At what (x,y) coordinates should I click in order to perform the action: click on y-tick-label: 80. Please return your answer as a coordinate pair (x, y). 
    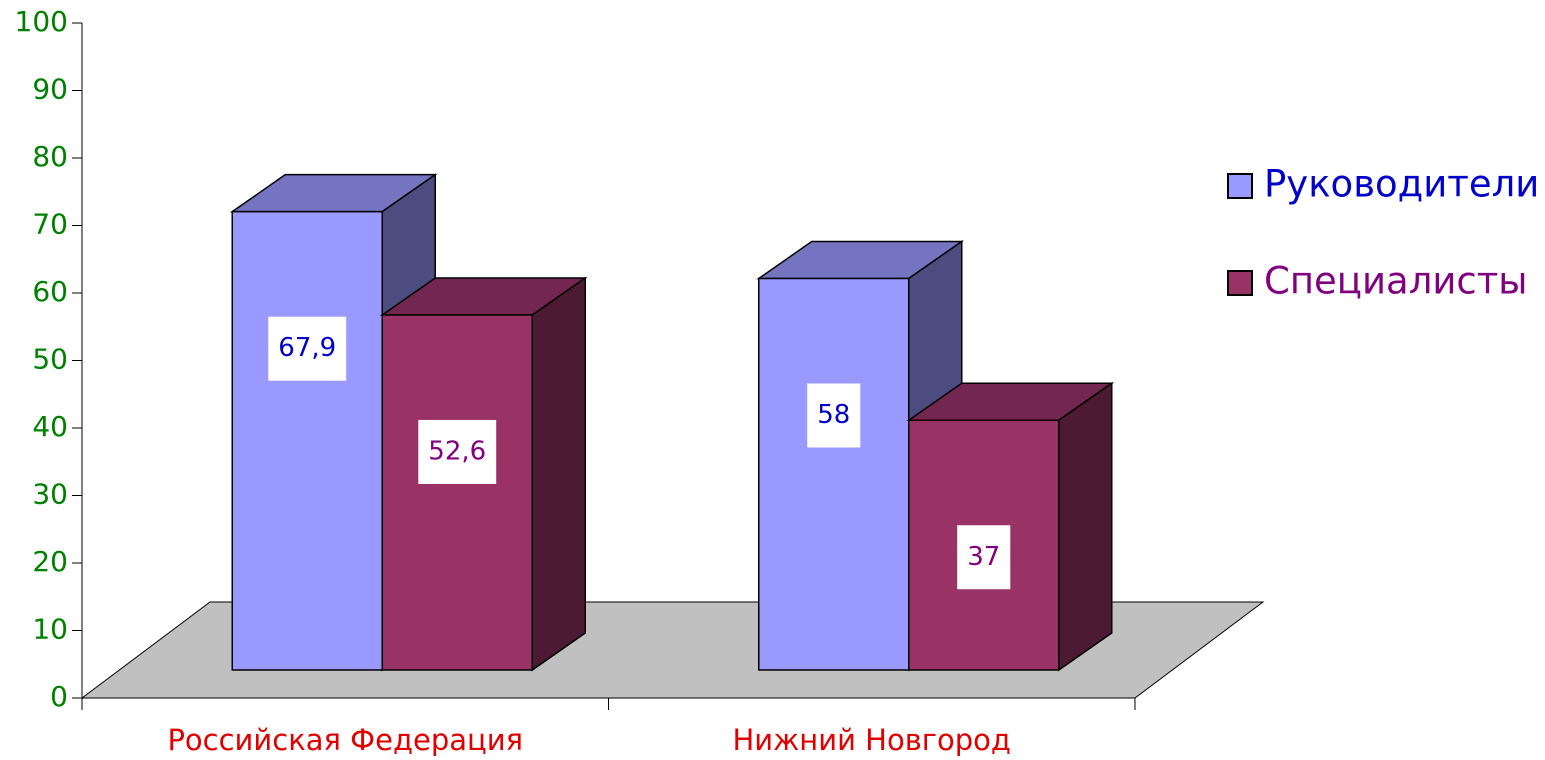
    Looking at the image, I should click on (50, 156).